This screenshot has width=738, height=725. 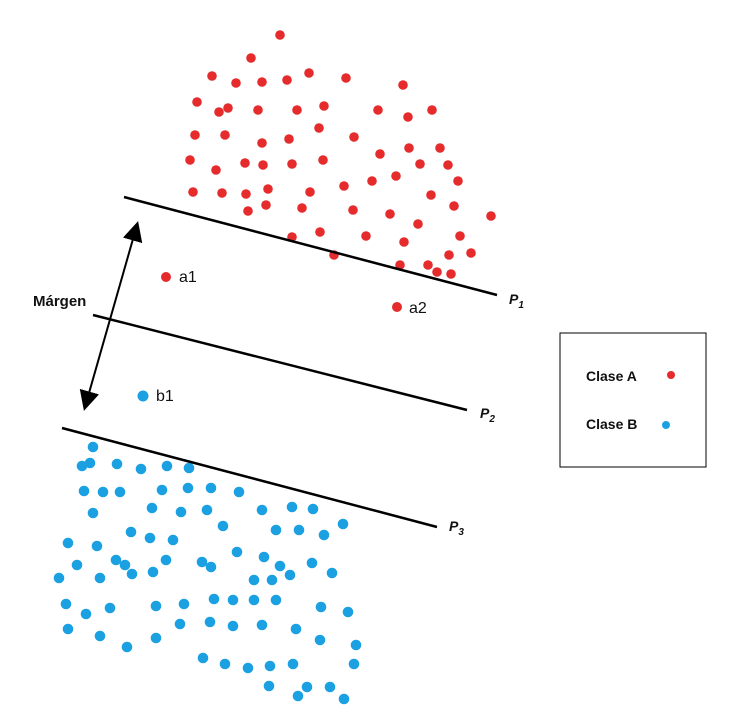 What do you see at coordinates (671, 375) in the screenshot?
I see `legend-marker-clase-a` at bounding box center [671, 375].